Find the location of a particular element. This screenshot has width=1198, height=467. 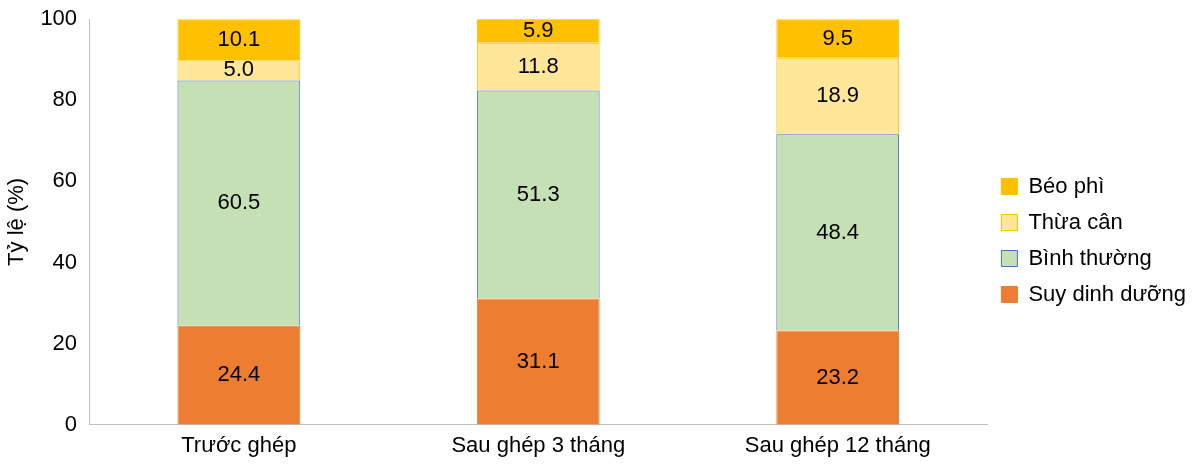

x-tick-label: Sau ghép 3 tháng is located at coordinates (538, 444).